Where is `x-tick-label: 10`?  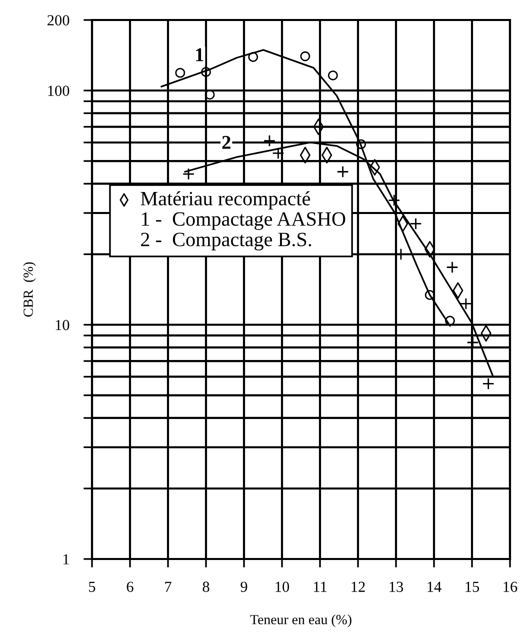
x-tick-label: 10 is located at coordinates (283, 587).